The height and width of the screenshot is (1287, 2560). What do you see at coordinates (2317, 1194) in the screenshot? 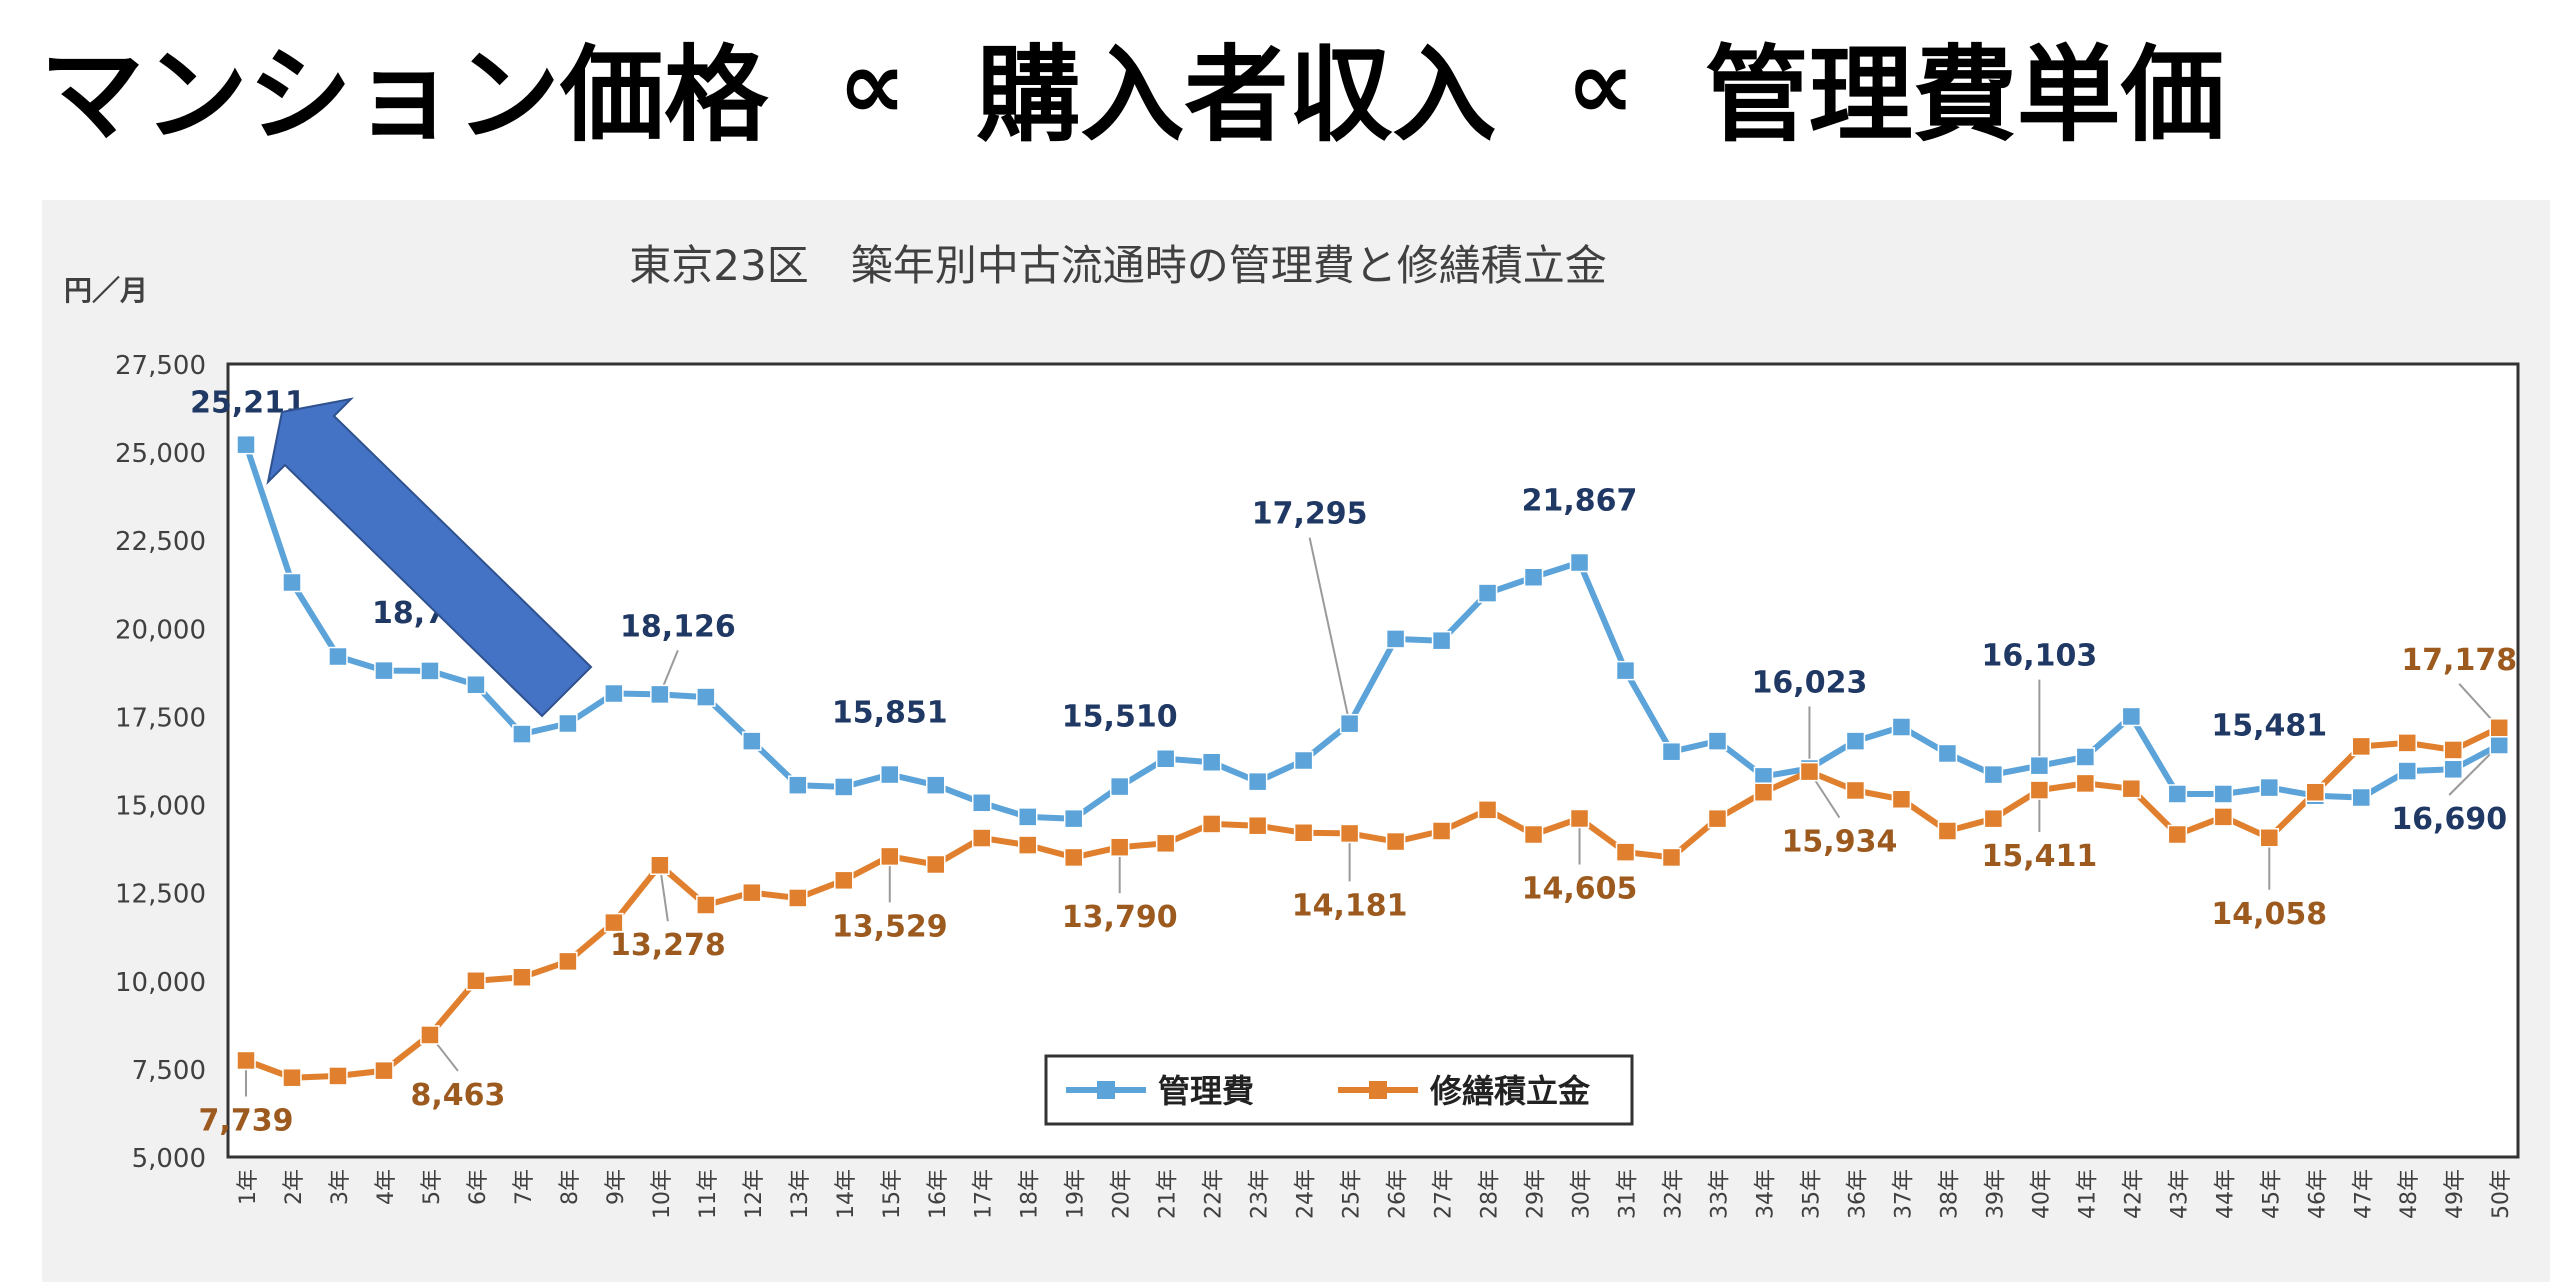
I see `x-tick-label: 46年` at bounding box center [2317, 1194].